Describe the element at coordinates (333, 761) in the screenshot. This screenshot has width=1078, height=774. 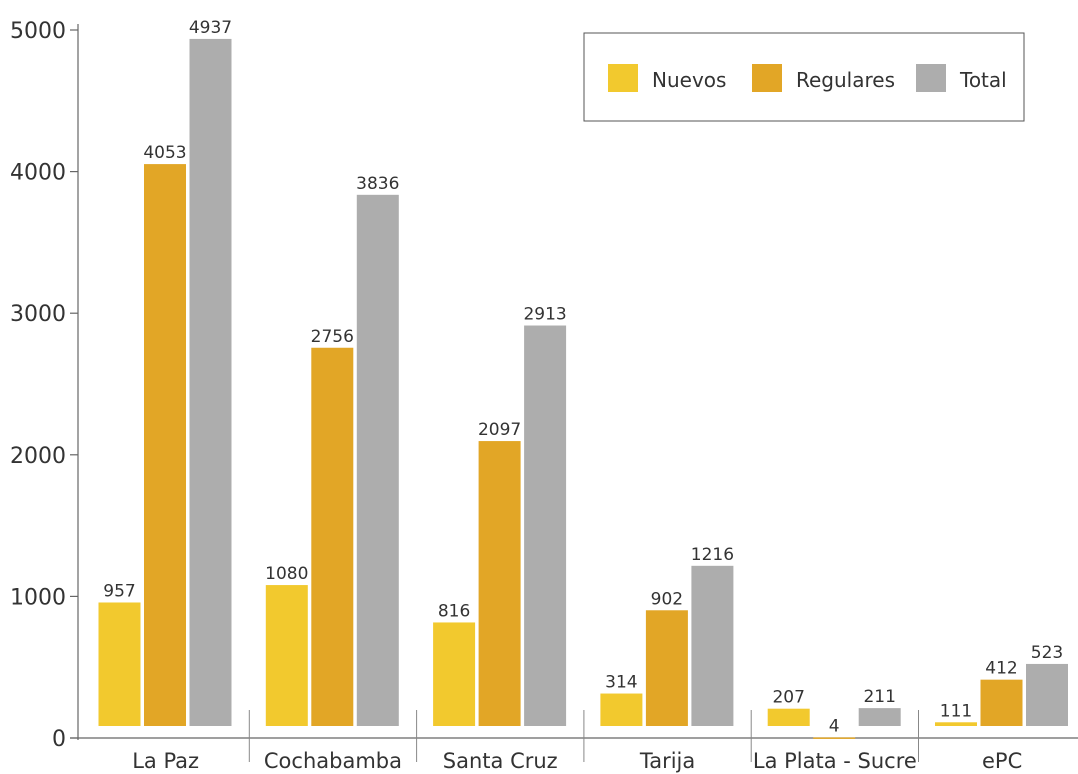
I see `category-label: Cochabamba` at that location.